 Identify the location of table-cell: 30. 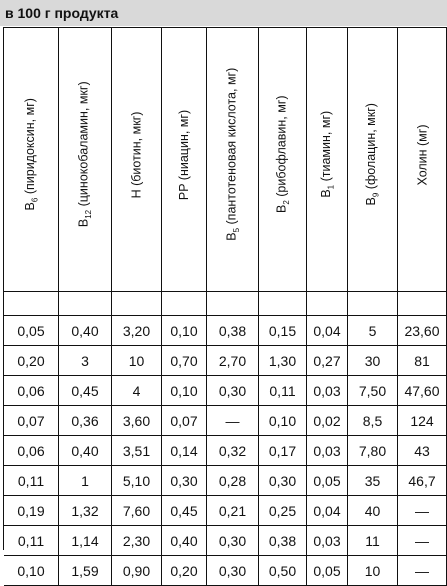
(373, 361).